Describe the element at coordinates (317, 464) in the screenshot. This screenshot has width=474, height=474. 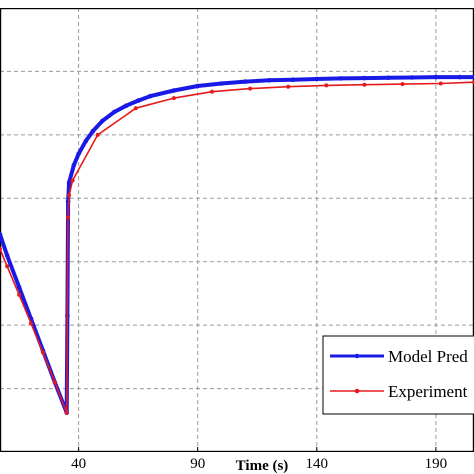
I see `x-tick-label-2: 140` at that location.